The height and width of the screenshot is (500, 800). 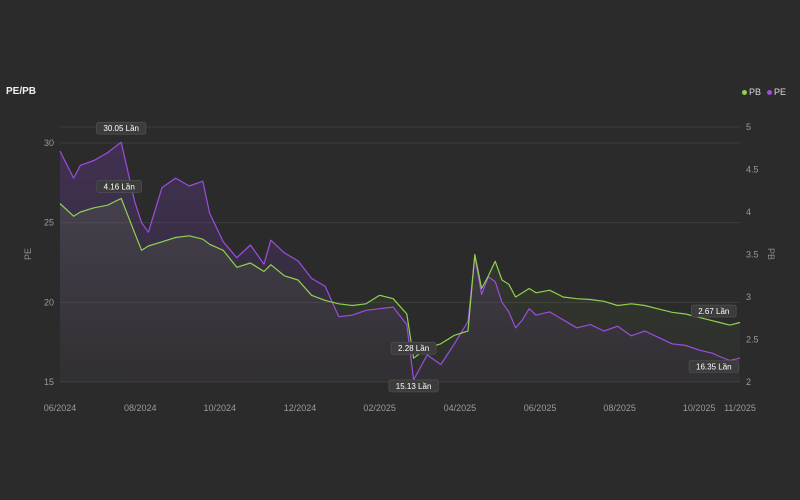 I want to click on left-tick-label: 20, so click(x=49, y=302).